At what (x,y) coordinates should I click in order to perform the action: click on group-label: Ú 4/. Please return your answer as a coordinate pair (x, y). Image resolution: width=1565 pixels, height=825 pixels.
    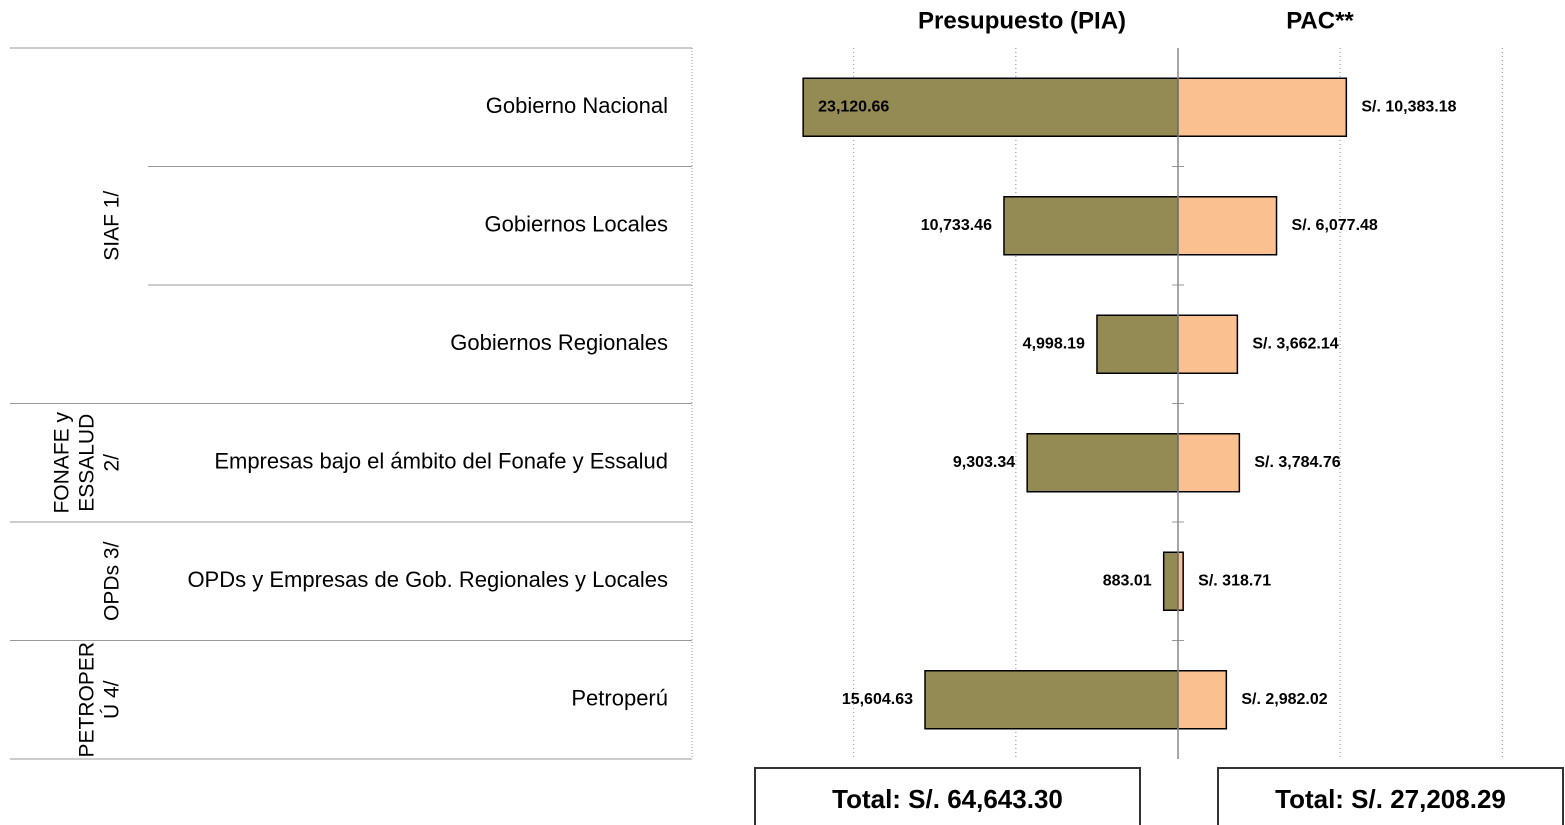
    Looking at the image, I should click on (112, 699).